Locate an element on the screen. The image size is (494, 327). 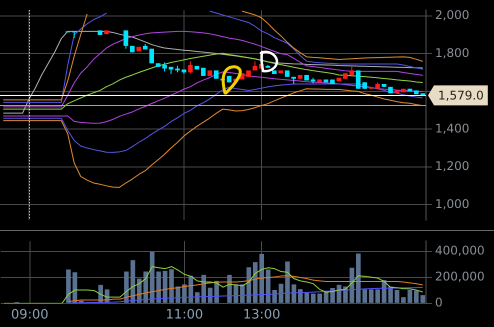
x-tick-label: 13:00 is located at coordinates (261, 315).